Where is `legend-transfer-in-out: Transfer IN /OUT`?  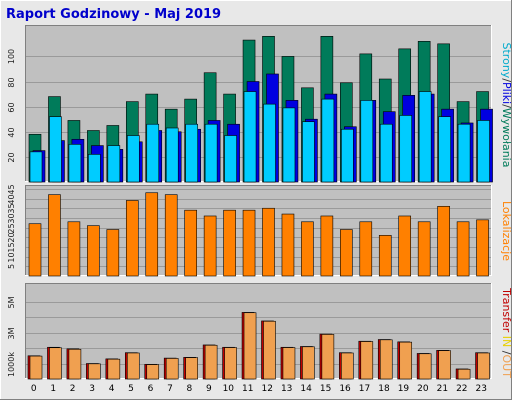 legend-transfer-in-out: Transfer IN /OUT is located at coordinates (506, 332).